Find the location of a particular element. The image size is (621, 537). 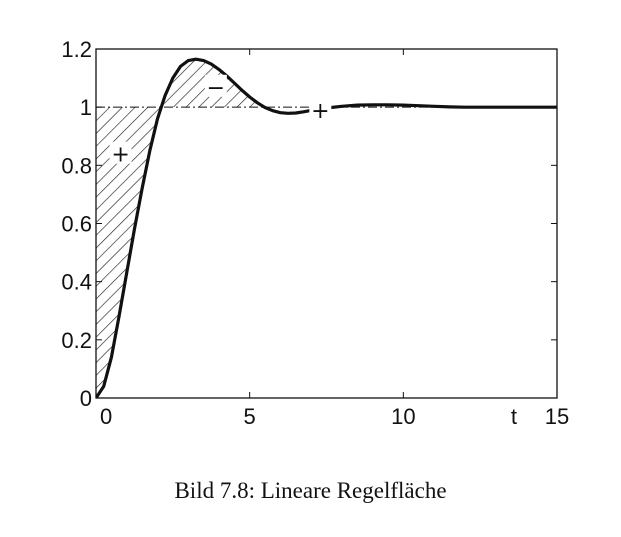

y-tick-label: 0.6 is located at coordinates (76, 224).